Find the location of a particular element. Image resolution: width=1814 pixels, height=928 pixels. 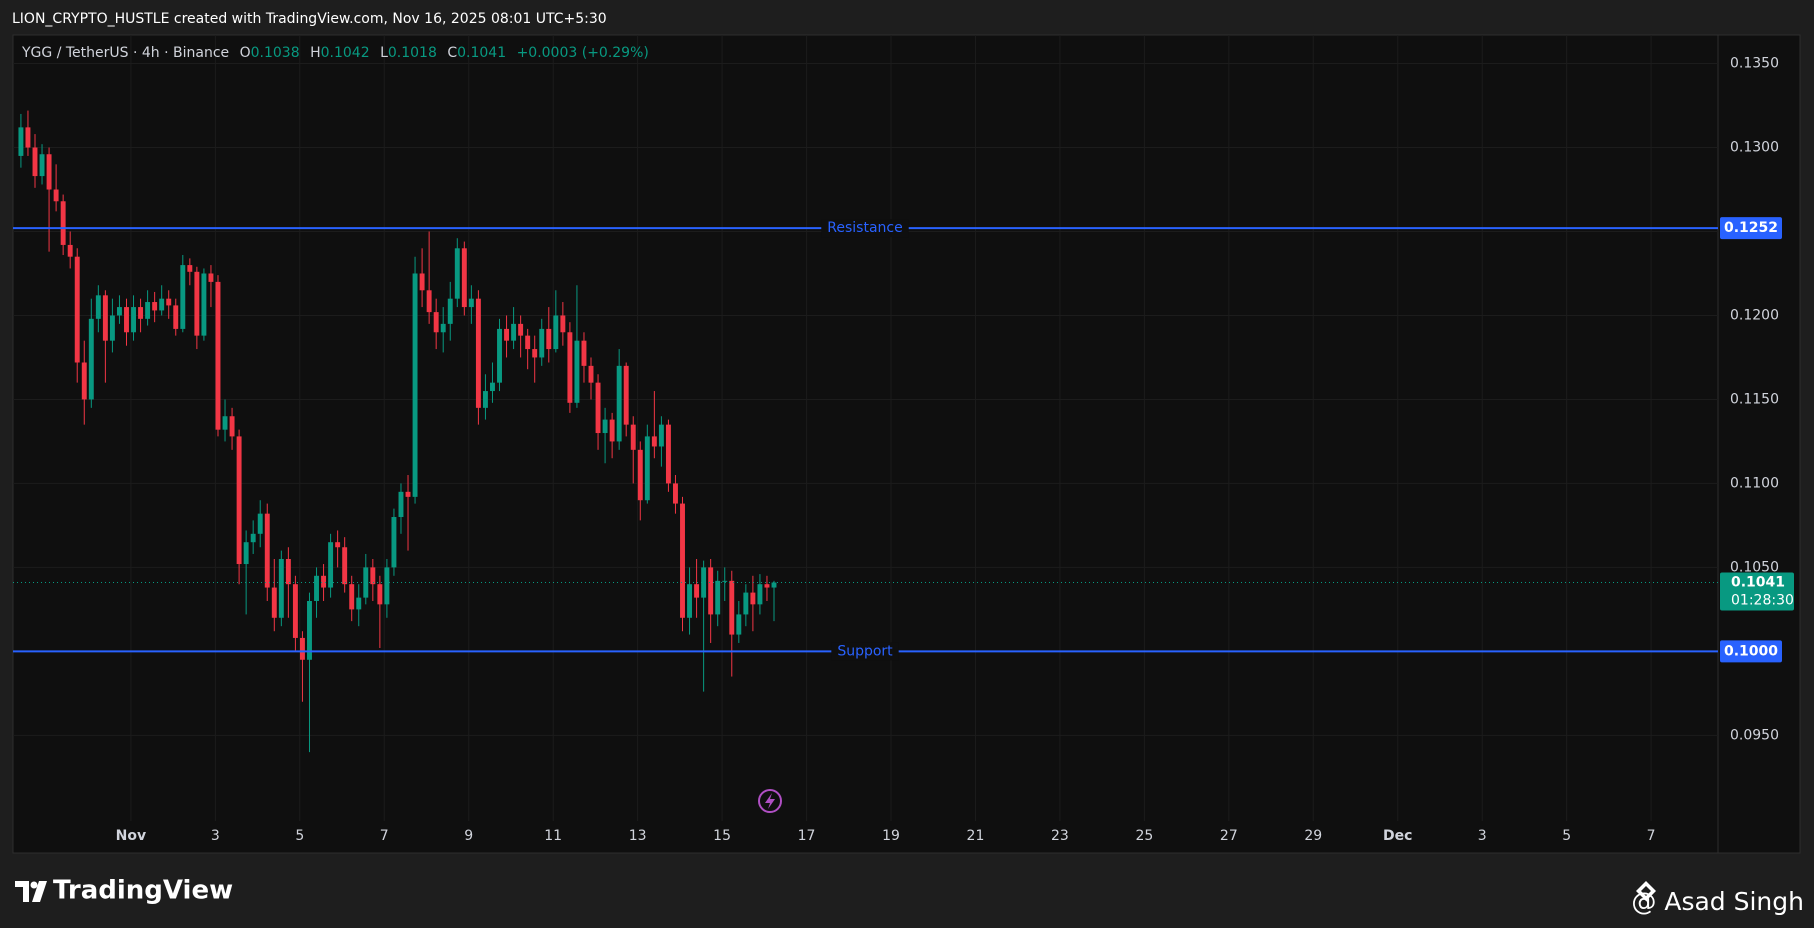

last-price-label: 0.1041 is located at coordinates (1758, 583).